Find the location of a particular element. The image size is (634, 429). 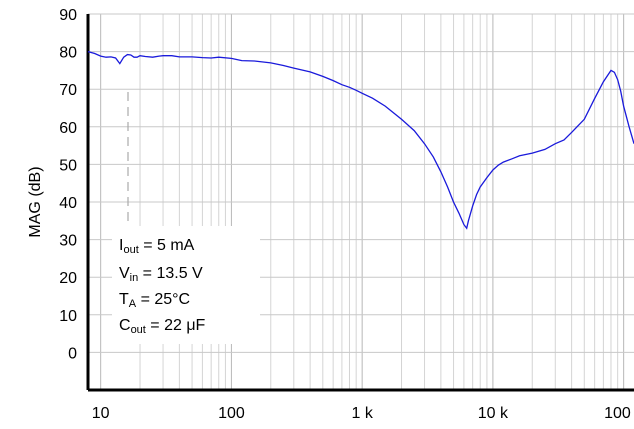

y-tick-label: 60 is located at coordinates (68, 128).